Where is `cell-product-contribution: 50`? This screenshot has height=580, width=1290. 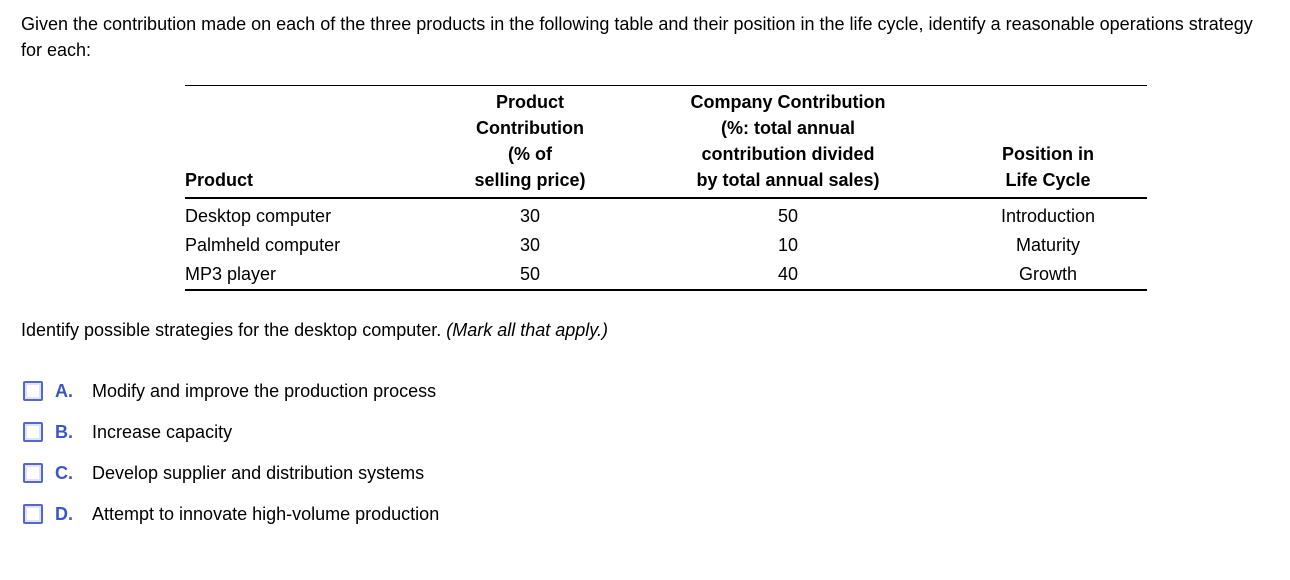
cell-product-contribution: 50 is located at coordinates (530, 274).